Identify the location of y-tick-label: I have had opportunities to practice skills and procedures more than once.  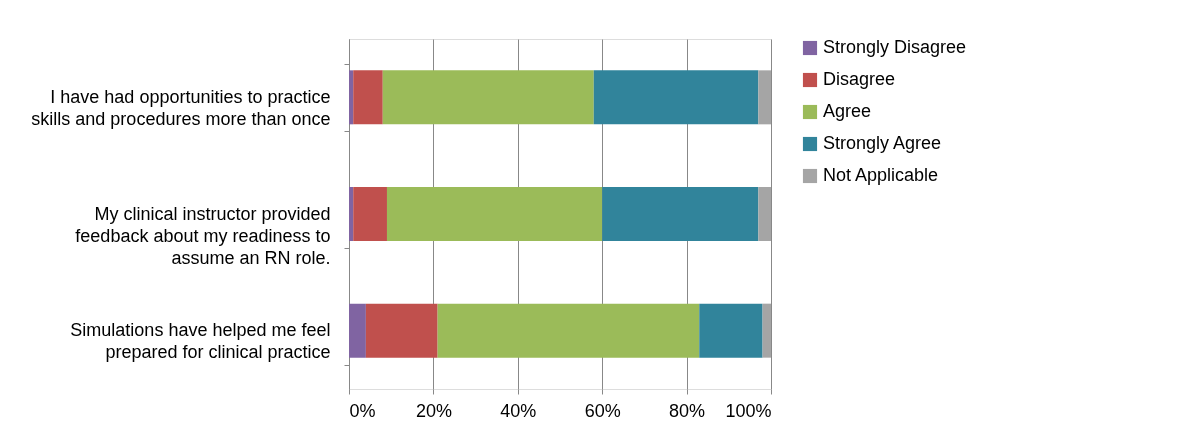
(181, 107).